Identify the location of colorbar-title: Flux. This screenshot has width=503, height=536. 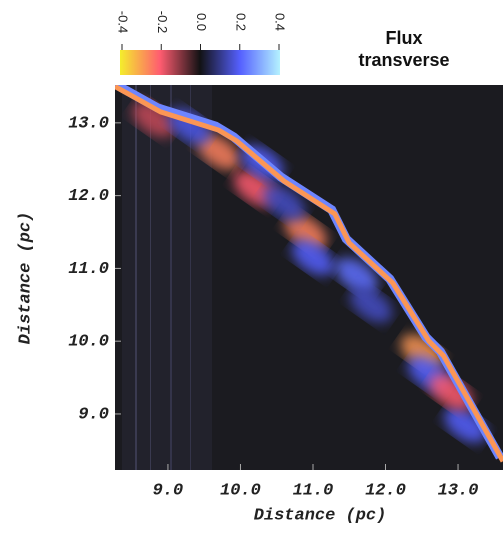
(403, 38).